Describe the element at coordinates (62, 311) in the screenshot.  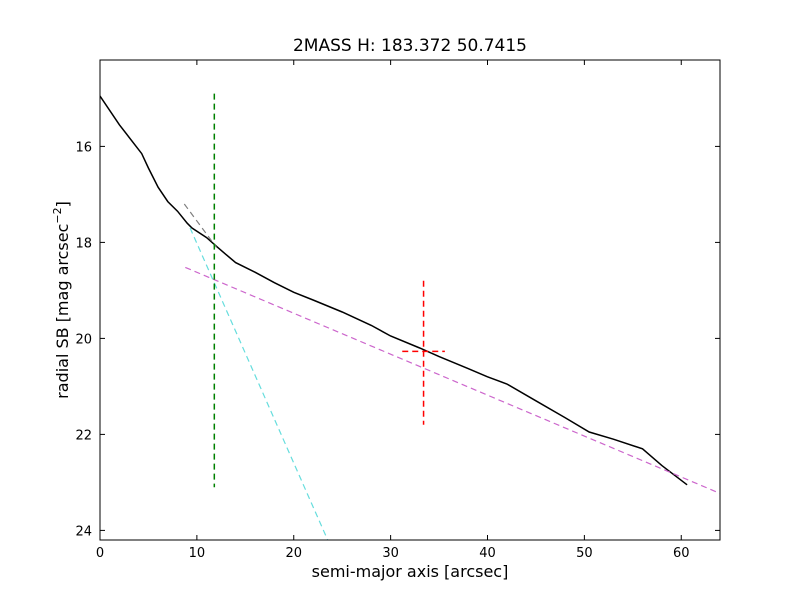
I see `y-axis-label-main: radial SB [mag arcsec` at that location.